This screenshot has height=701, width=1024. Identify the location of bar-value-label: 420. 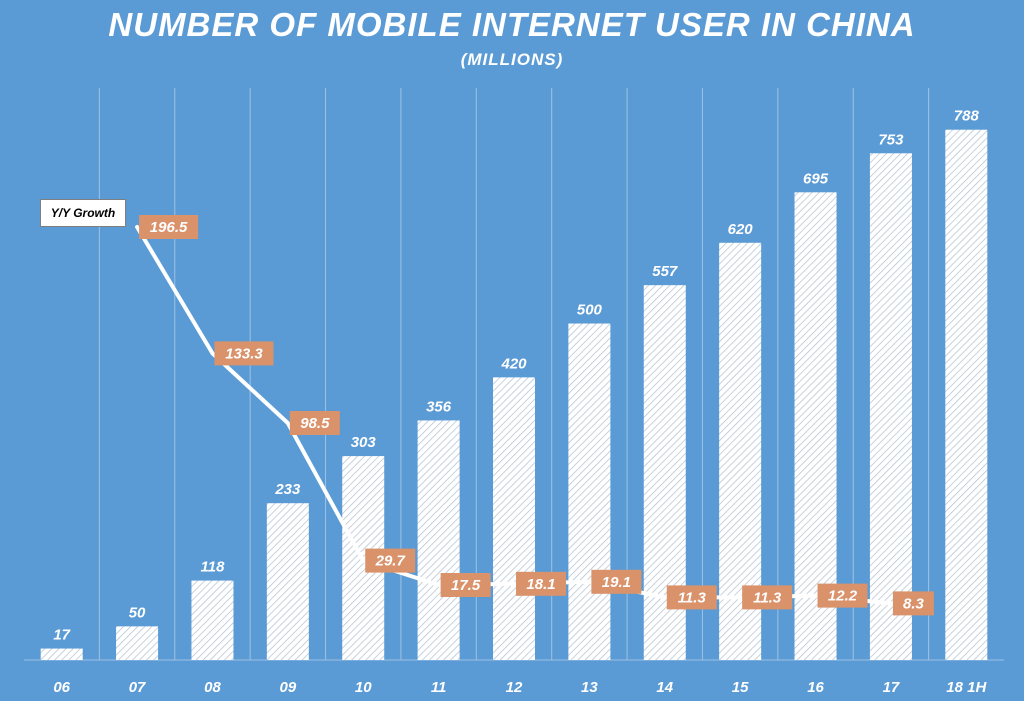
(513, 363).